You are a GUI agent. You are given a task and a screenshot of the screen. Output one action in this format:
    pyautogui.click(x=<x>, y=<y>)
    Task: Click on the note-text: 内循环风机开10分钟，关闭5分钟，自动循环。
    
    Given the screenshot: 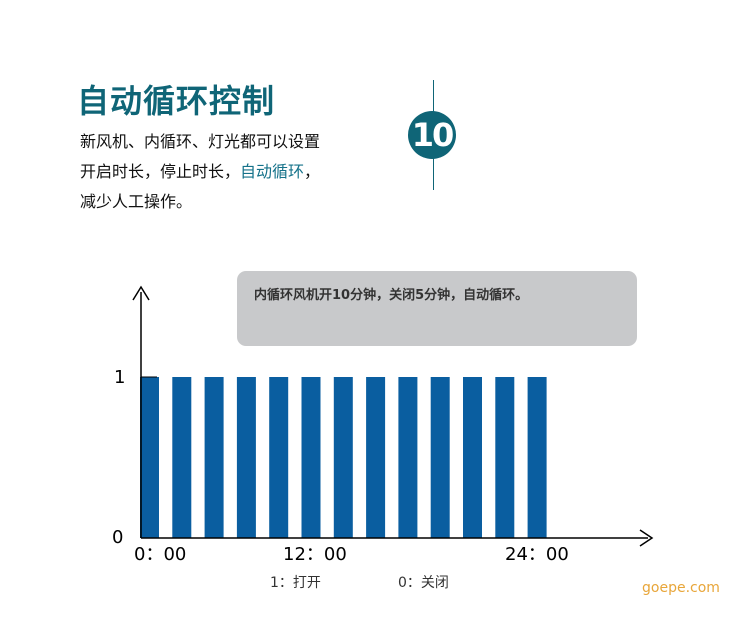 What is the action you would take?
    pyautogui.click(x=391, y=295)
    